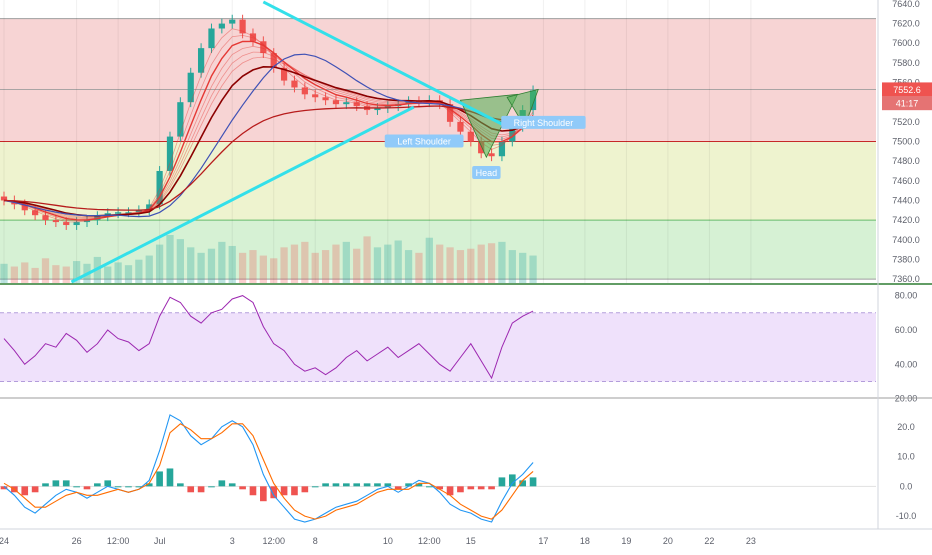 The height and width of the screenshot is (555, 932). I want to click on pattern-annotation: Right Shoulder, so click(543, 122).